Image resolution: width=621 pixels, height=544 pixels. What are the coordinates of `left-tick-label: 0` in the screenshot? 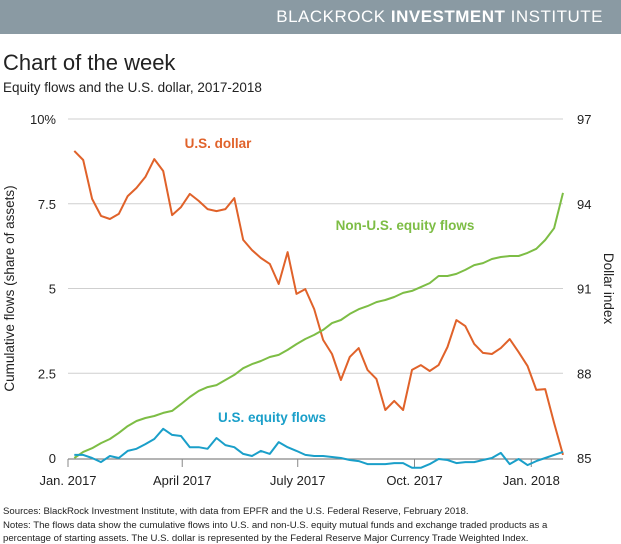 It's located at (52, 458).